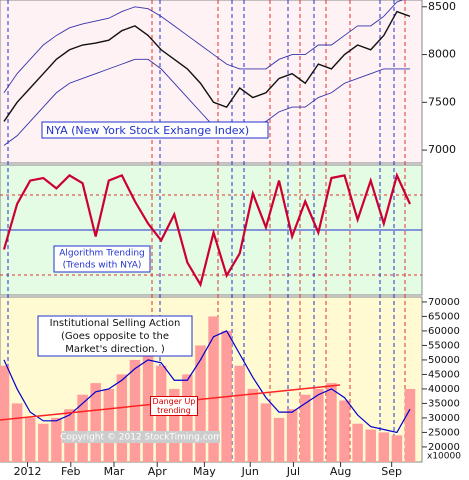 The height and width of the screenshot is (480, 469). I want to click on x-tick-label: Jul, so click(293, 471).